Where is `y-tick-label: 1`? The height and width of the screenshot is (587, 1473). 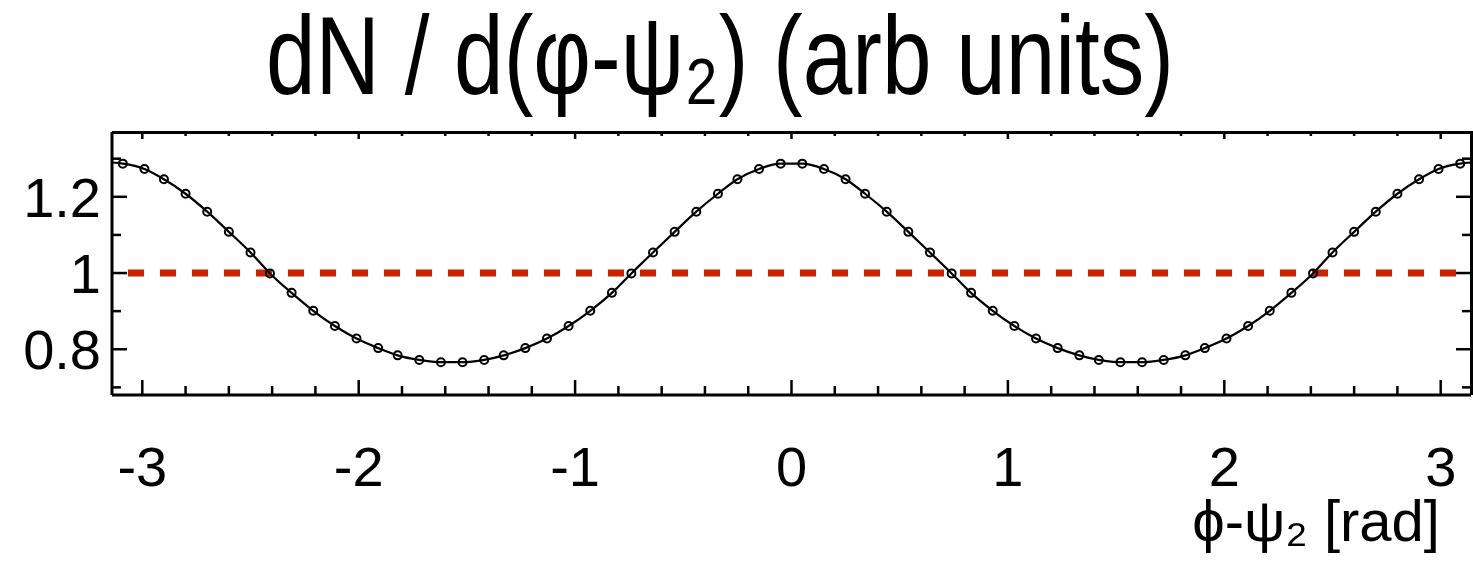 y-tick-label: 1 is located at coordinates (85, 274).